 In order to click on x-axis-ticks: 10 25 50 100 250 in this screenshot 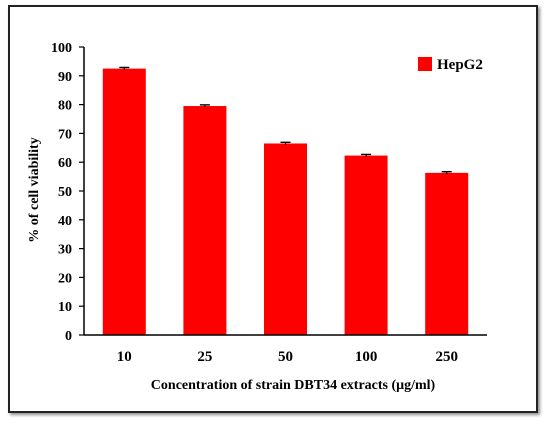, I will do `click(287, 357)`.